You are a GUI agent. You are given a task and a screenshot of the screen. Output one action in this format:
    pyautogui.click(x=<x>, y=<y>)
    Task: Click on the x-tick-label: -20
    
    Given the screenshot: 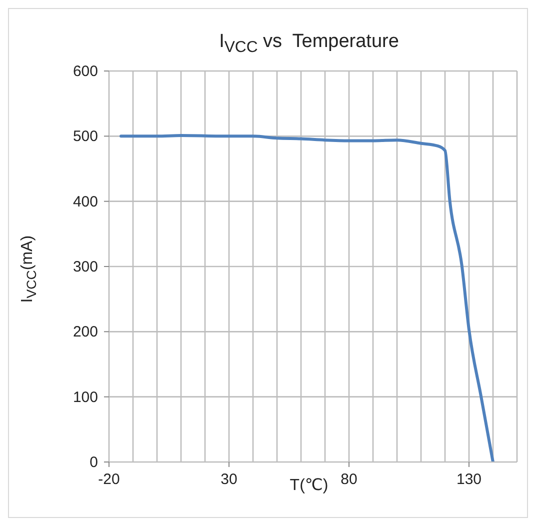 What is the action you would take?
    pyautogui.click(x=109, y=479)
    